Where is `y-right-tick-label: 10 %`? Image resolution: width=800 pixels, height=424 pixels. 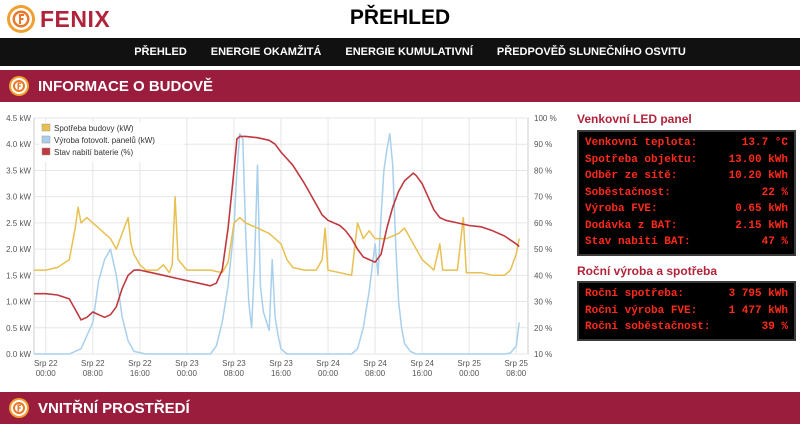
y-right-tick-label: 10 % is located at coordinates (543, 354).